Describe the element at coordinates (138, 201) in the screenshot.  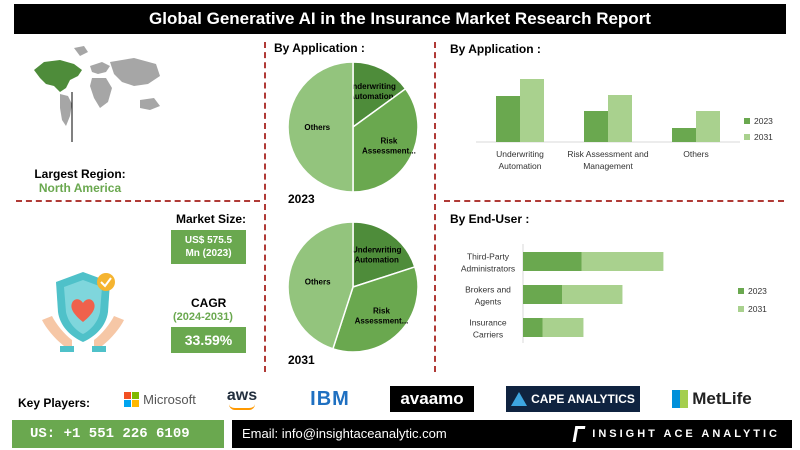
I see `divider-horizontal-left` at that location.